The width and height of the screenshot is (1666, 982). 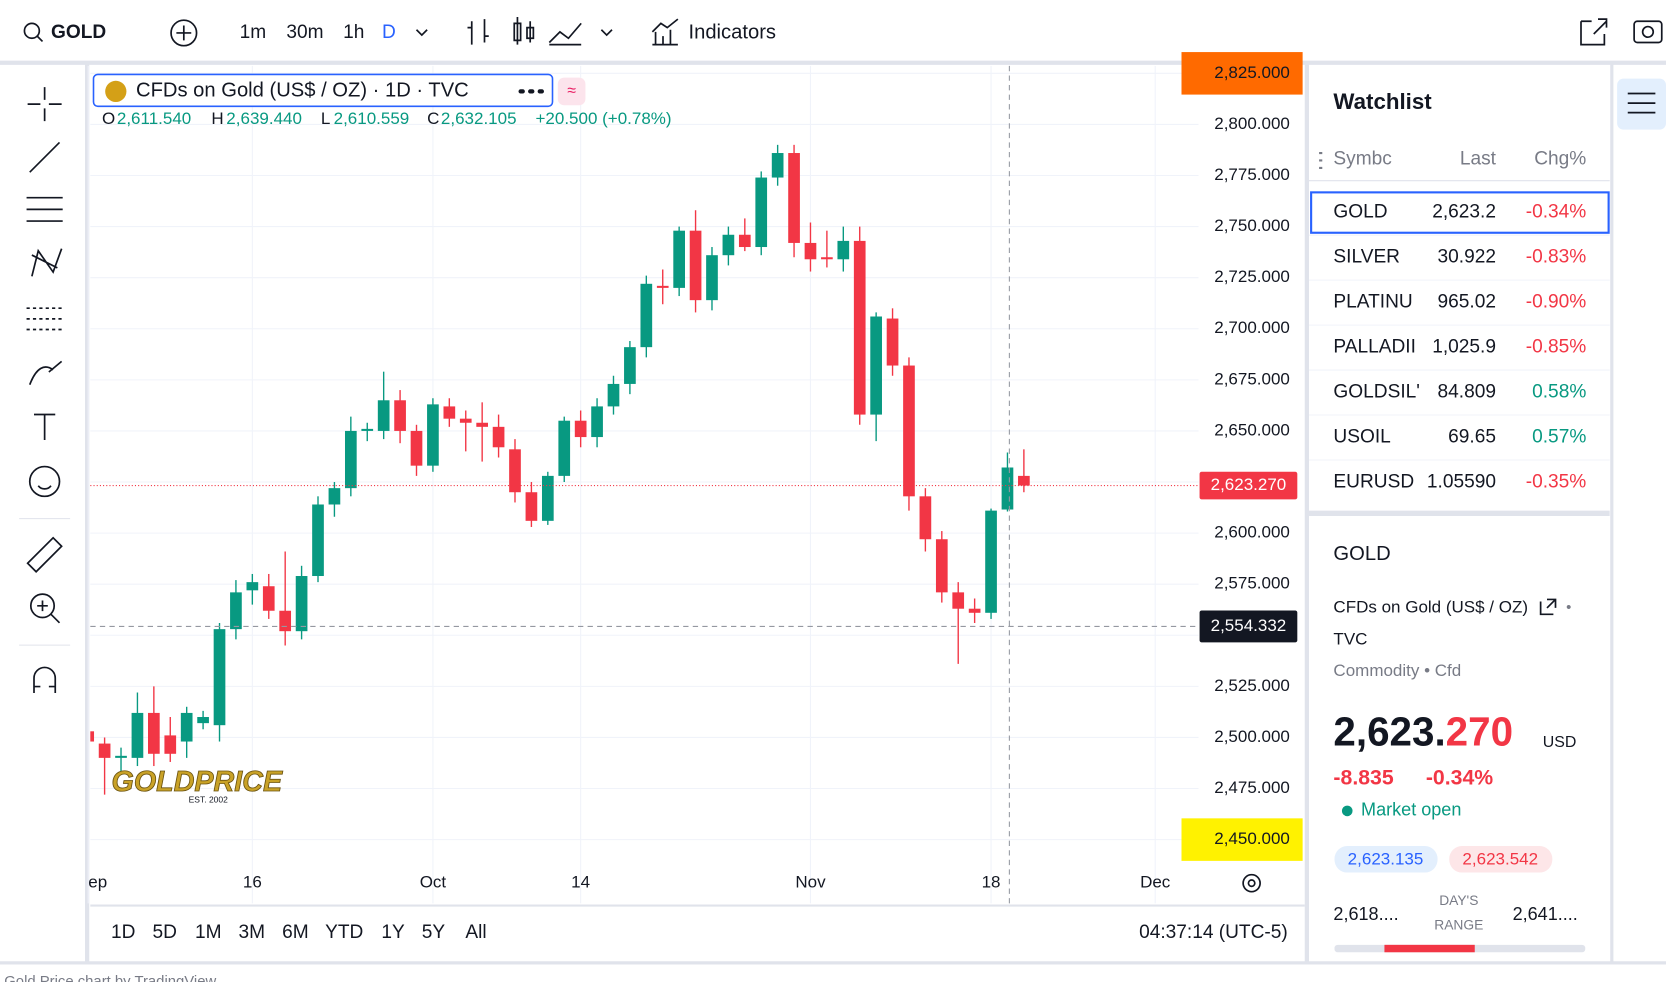 I want to click on range: 1Y, so click(x=393, y=932).